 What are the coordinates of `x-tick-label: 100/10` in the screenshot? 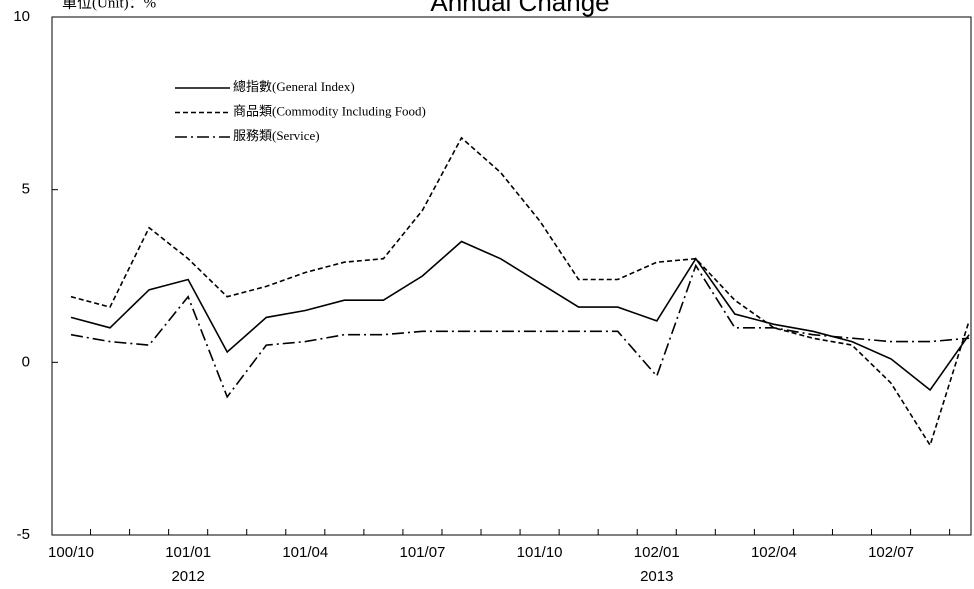 It's located at (71, 552).